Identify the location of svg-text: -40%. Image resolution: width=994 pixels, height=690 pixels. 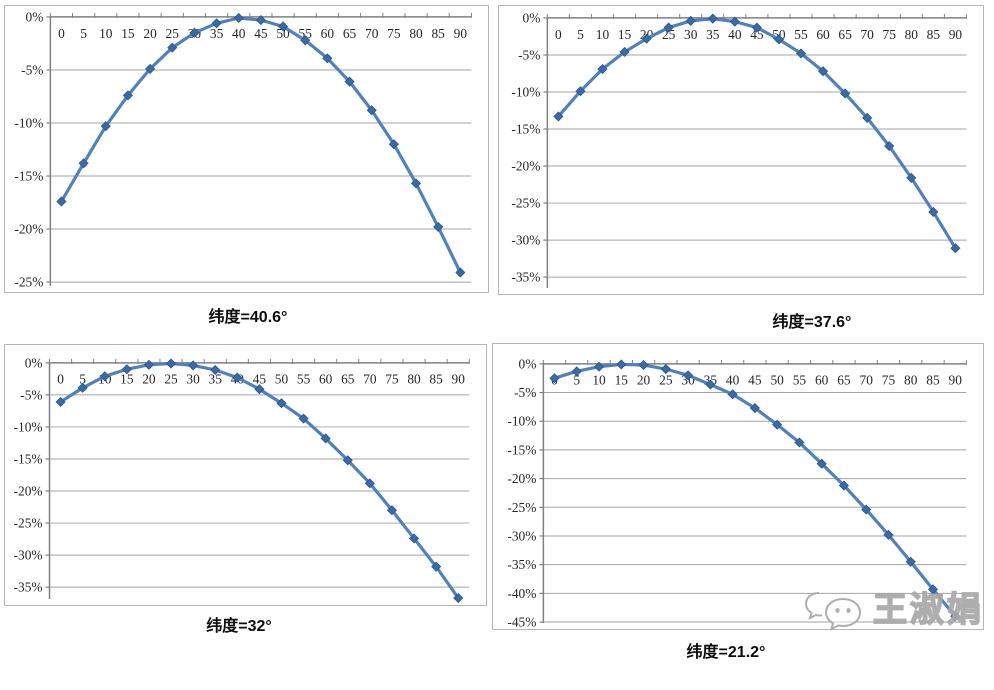
(521, 593).